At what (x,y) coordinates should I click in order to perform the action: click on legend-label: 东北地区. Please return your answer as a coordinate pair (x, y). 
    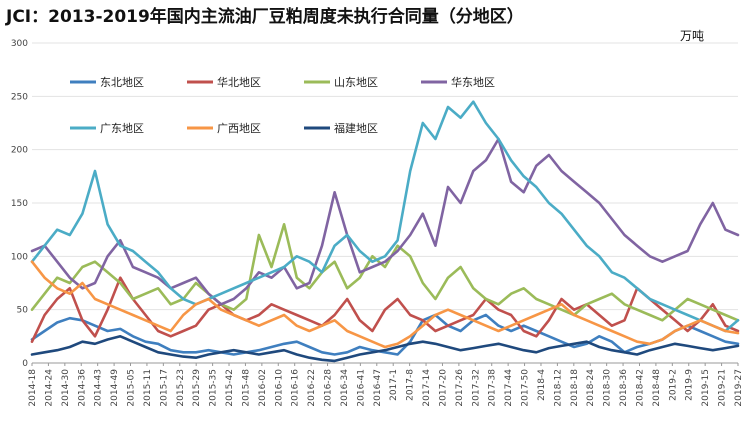
    Looking at the image, I should click on (122, 82).